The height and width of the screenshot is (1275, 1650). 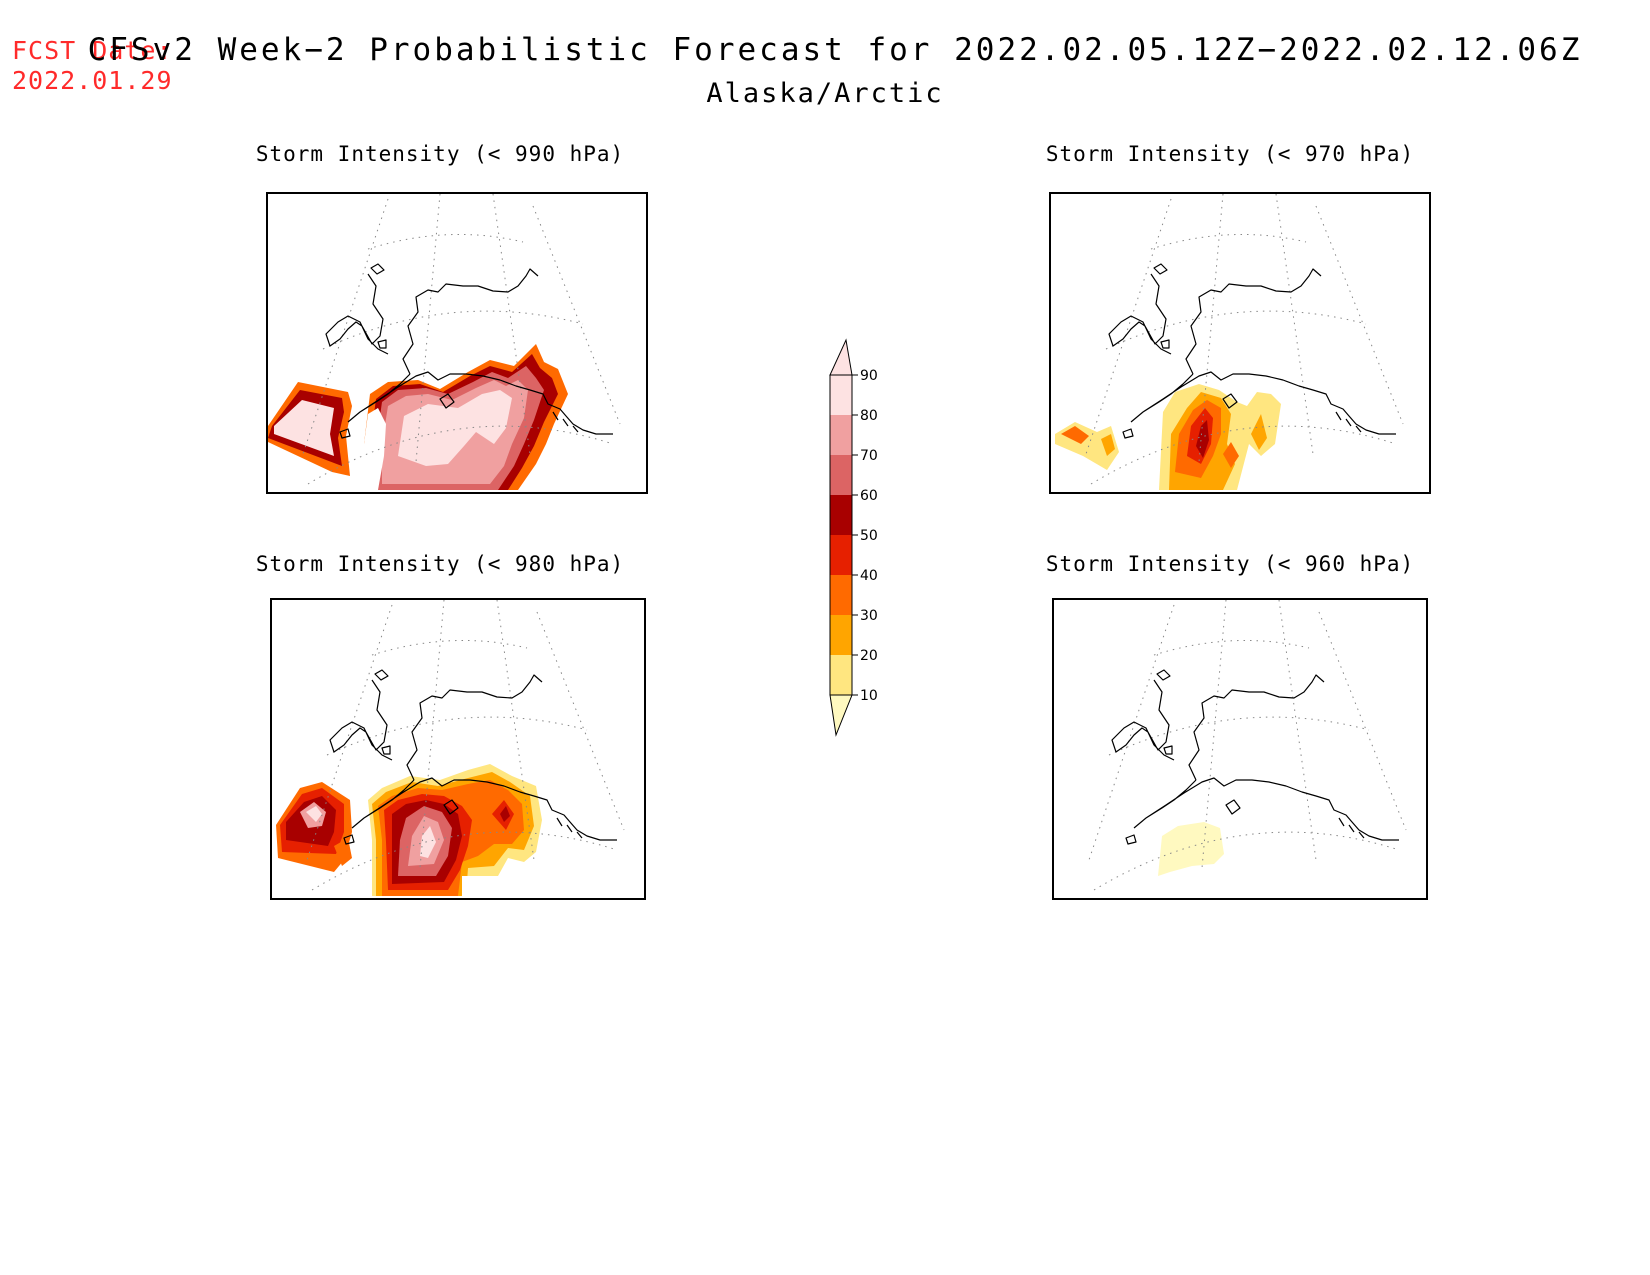 I want to click on panel-title-980: Storm Intensity (< 980 hPa), so click(x=440, y=564).